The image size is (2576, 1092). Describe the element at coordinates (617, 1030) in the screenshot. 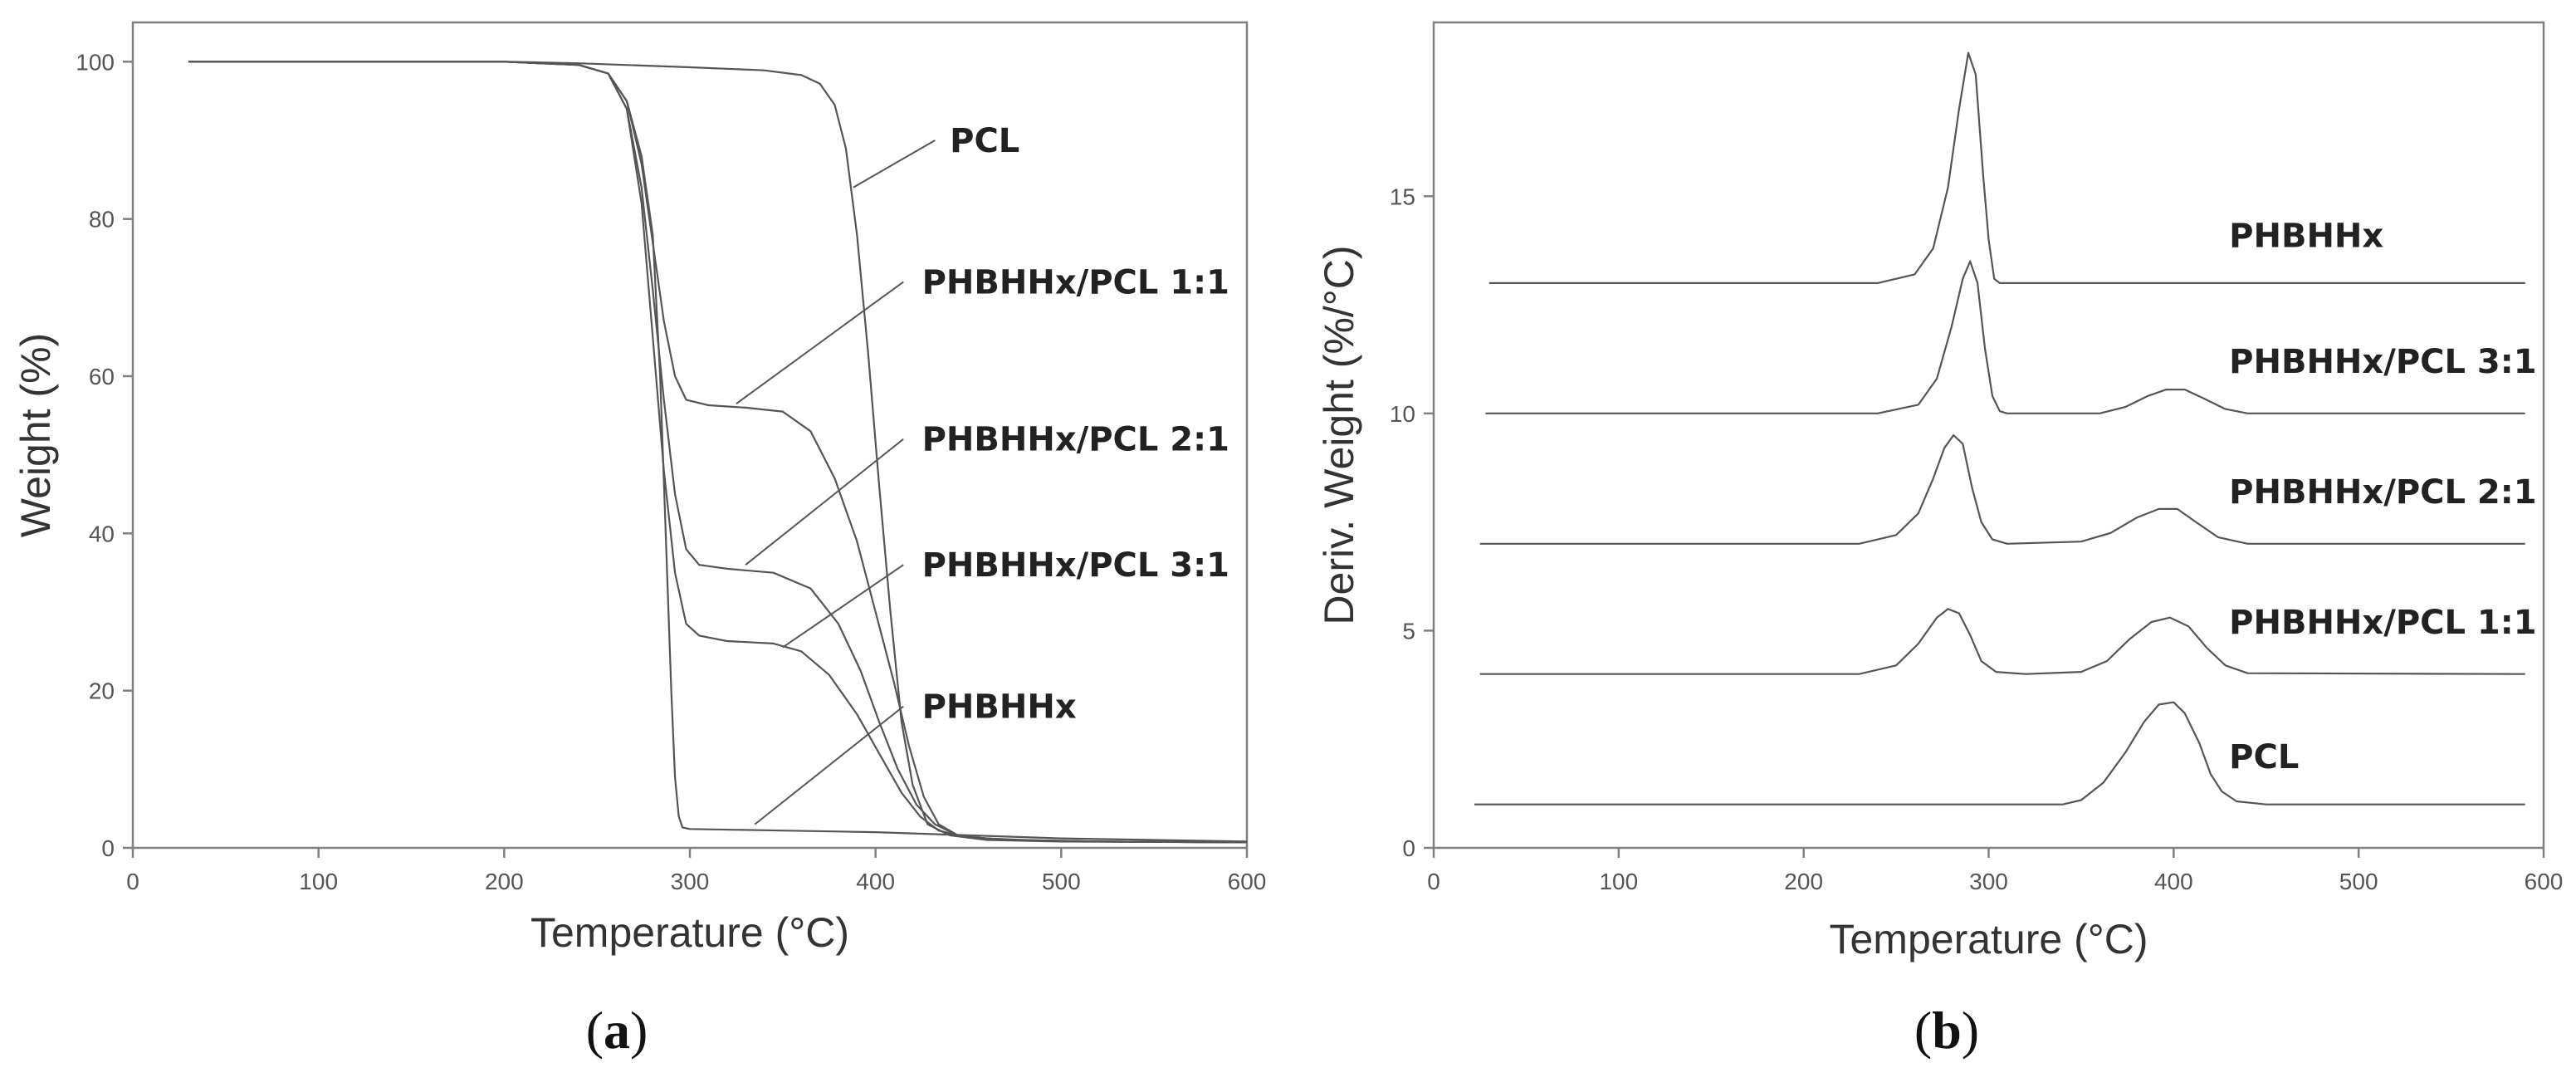

I see `panel-a-label: (a)` at that location.